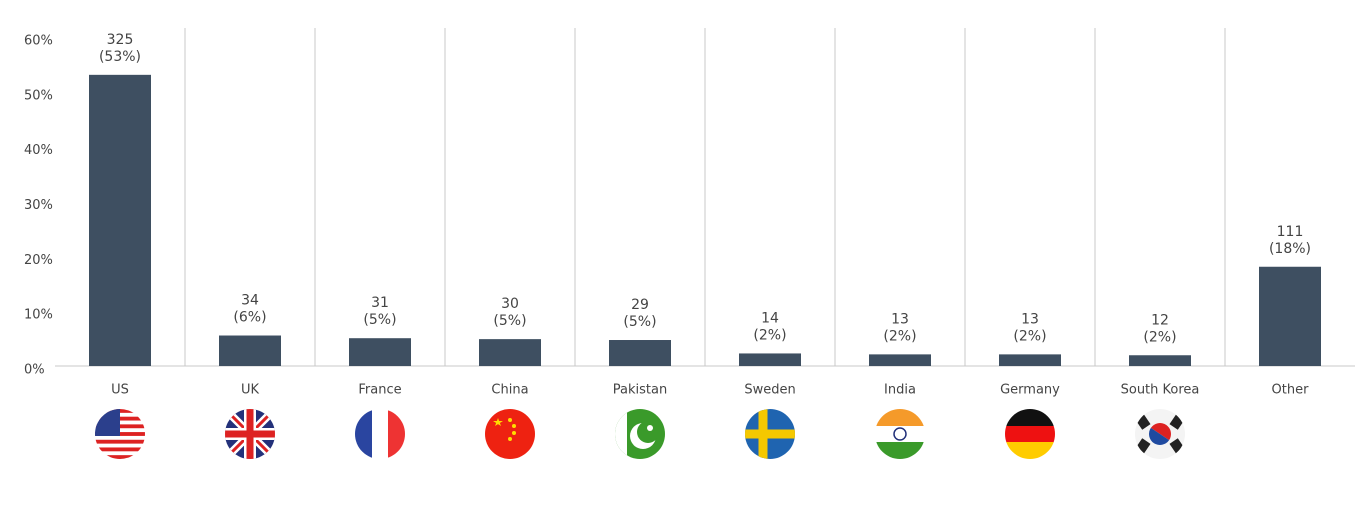 This screenshot has width=1370, height=513. Describe the element at coordinates (38, 260) in the screenshot. I see `y-tick-label: 20%` at that location.